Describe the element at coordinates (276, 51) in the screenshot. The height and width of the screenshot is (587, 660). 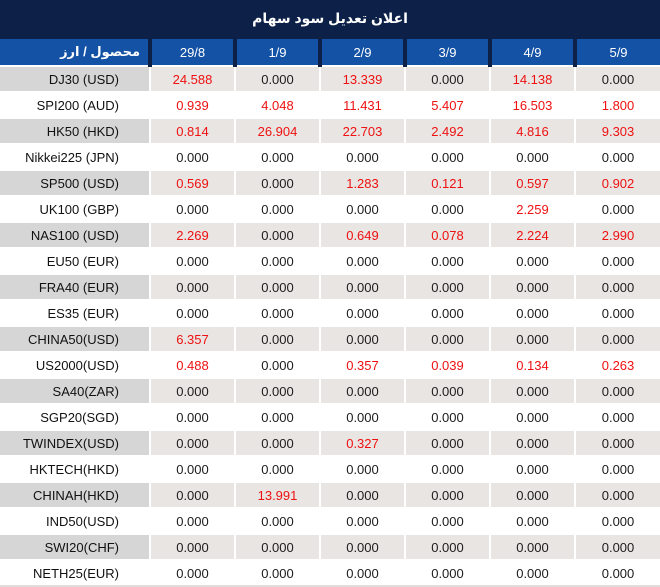
I see `column-header-date-2: 1/9` at that location.